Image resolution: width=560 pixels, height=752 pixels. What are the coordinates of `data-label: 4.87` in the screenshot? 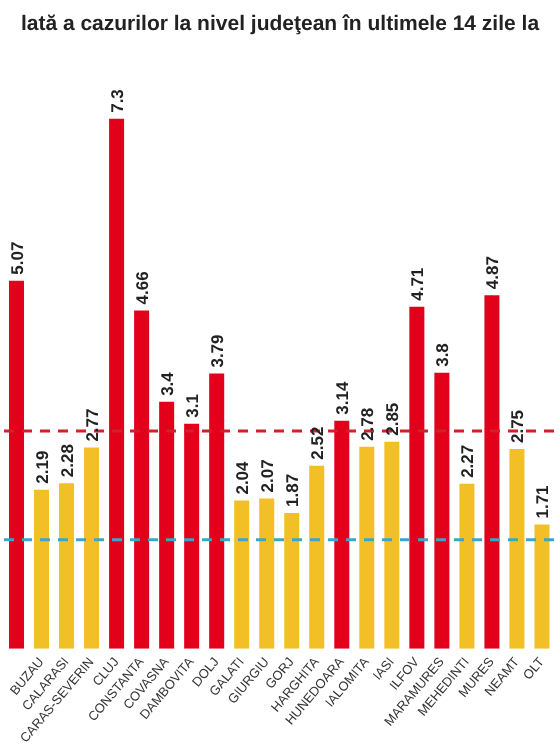 It's located at (491, 272).